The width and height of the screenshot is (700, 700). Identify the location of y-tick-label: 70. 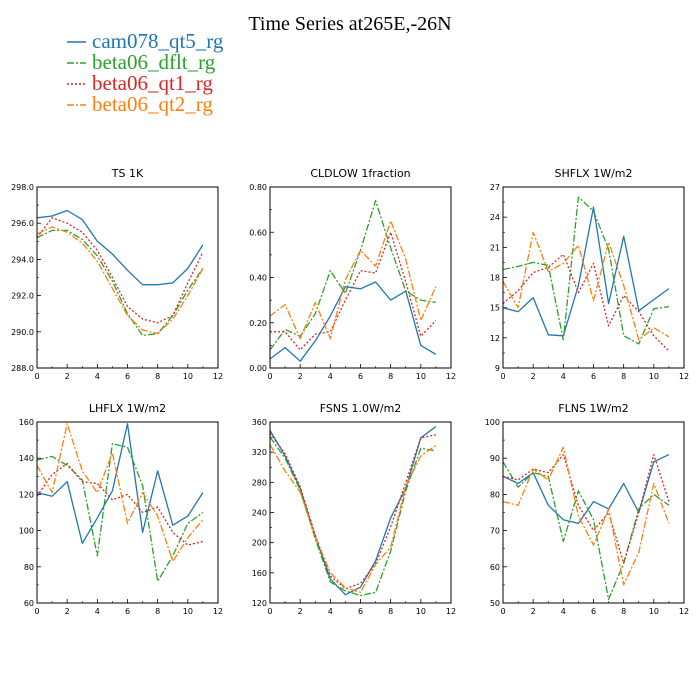
(495, 531).